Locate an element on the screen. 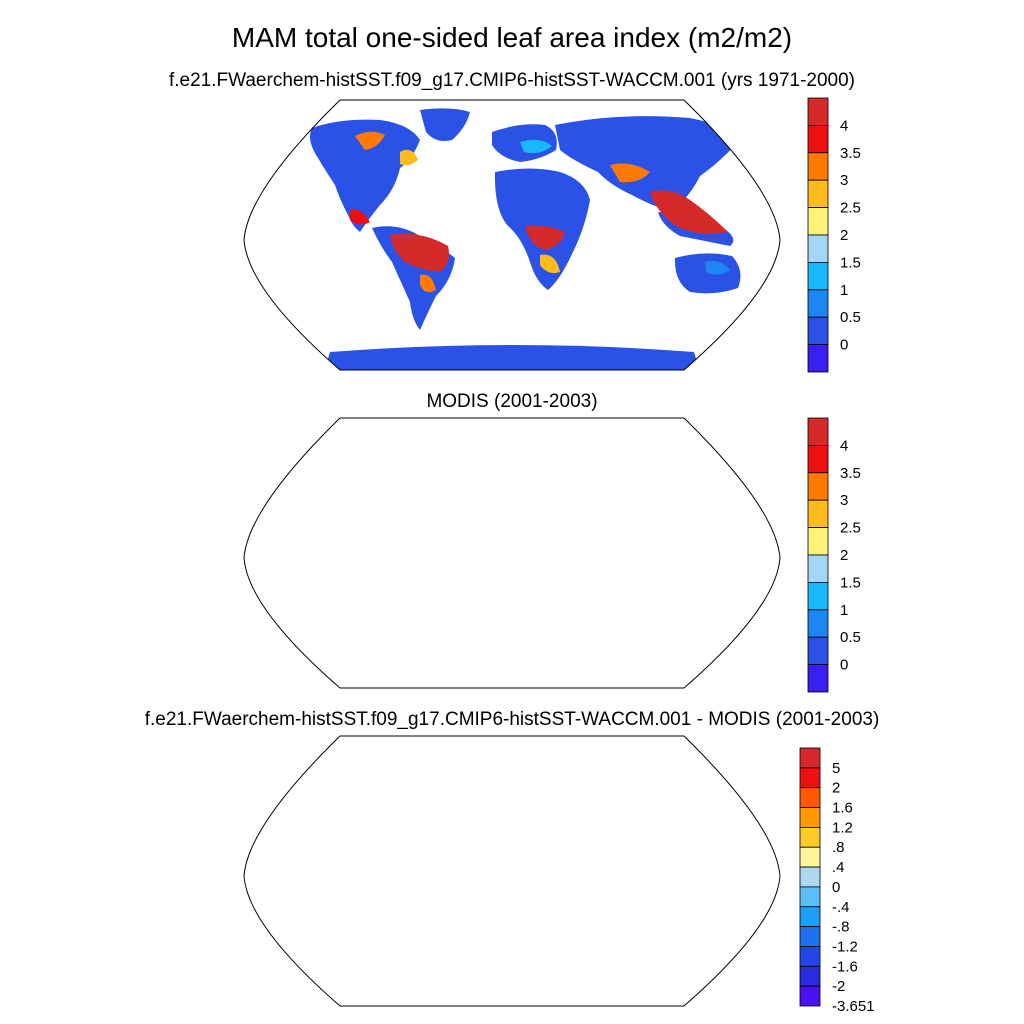  colorbar-tick-label: -3.651 is located at coordinates (853, 1006).